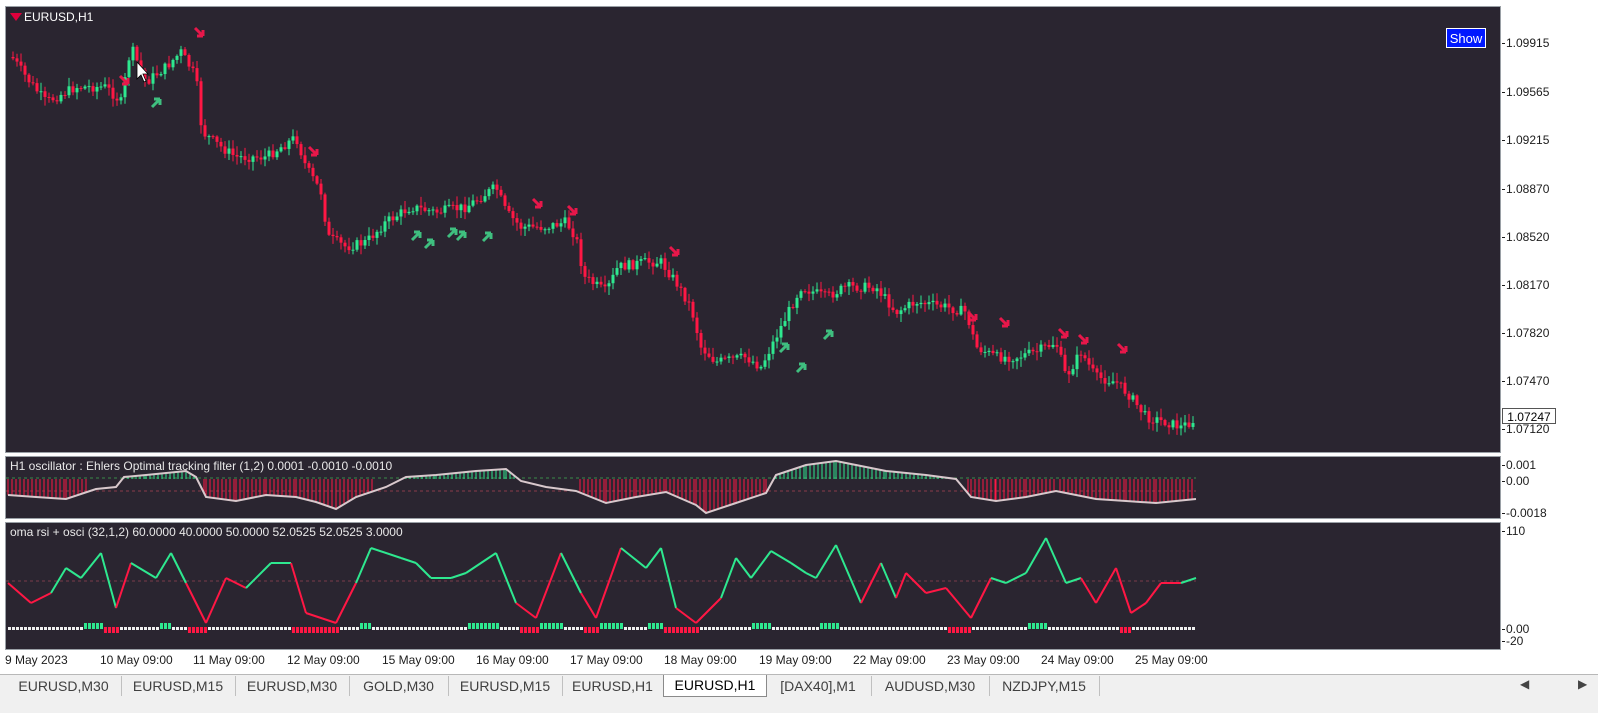 The height and width of the screenshot is (713, 1598). What do you see at coordinates (399, 686) in the screenshot?
I see `chart-tab: GOLD,M30` at bounding box center [399, 686].